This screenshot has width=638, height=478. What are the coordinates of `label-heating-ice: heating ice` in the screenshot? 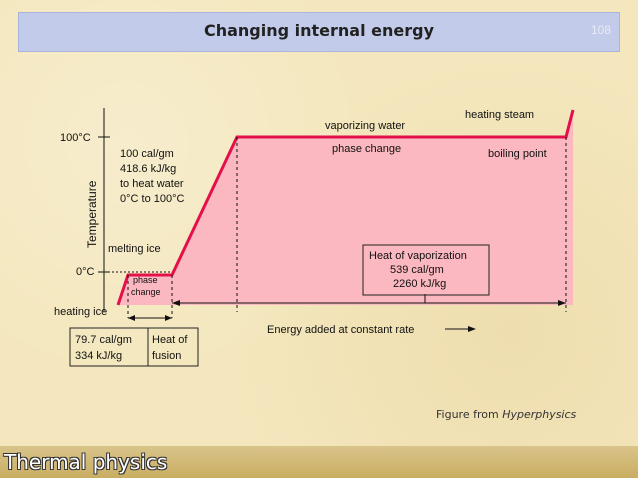 It's located at (80, 312).